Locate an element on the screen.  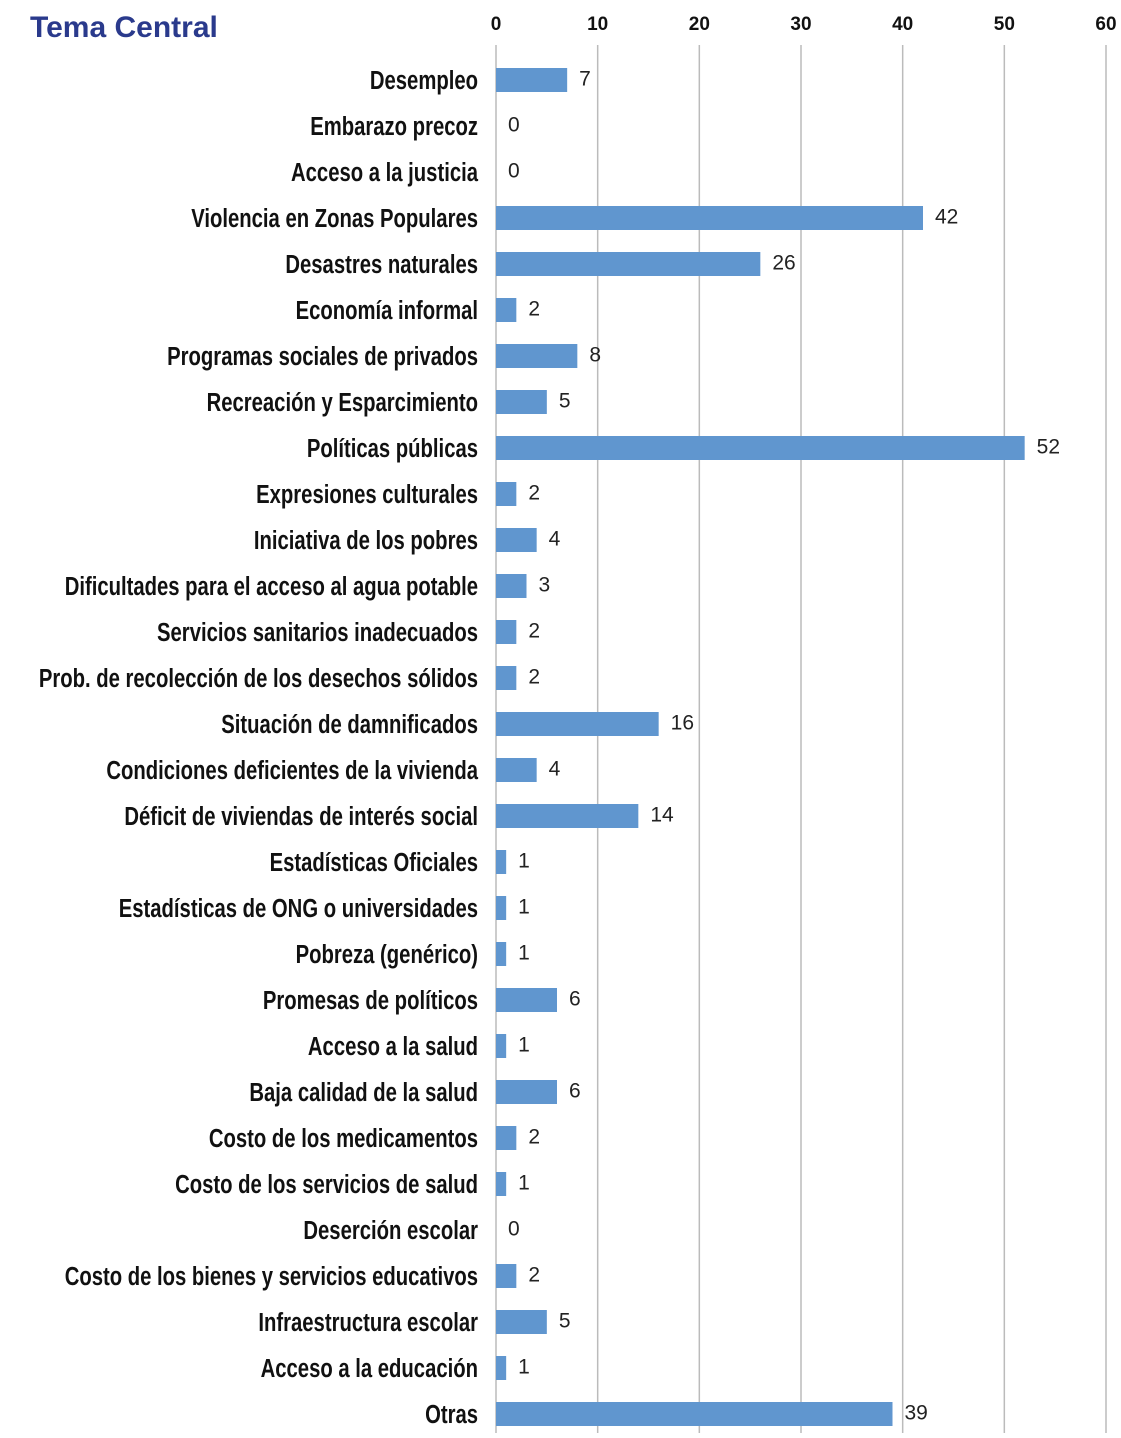
y-tick-label: Embarazo precoz is located at coordinates (394, 125).